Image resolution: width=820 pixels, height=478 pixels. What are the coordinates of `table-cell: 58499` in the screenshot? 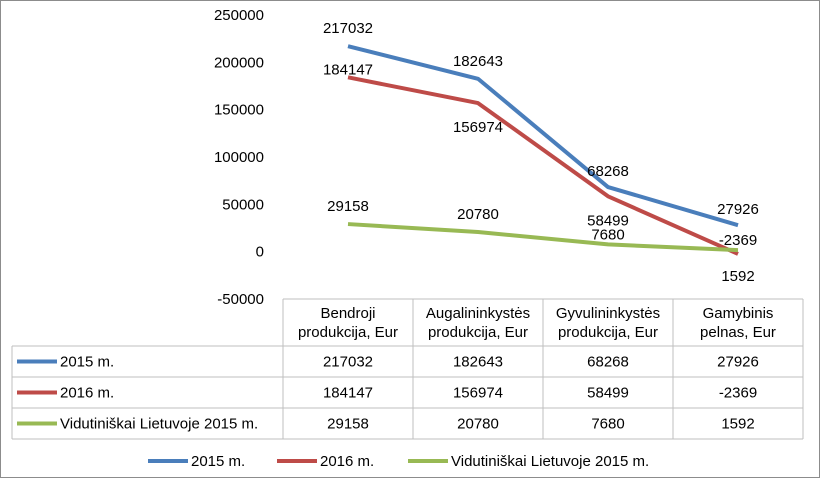 It's located at (608, 393).